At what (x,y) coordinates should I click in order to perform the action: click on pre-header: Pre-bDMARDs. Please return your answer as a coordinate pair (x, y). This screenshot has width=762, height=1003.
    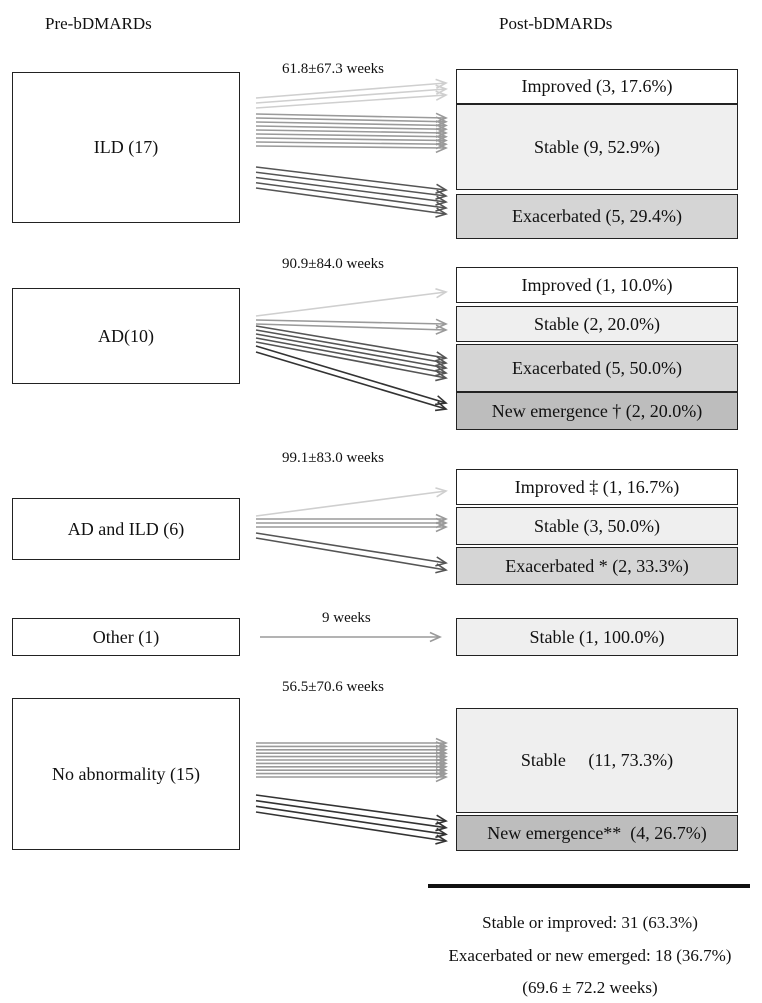
    Looking at the image, I should click on (98, 23).